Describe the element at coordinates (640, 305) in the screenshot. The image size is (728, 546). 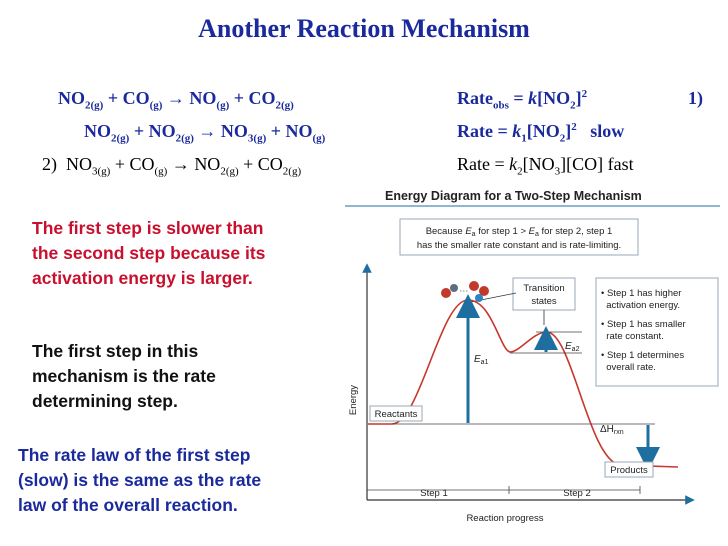
I see `bullet-1-line2: activation energy.` at that location.